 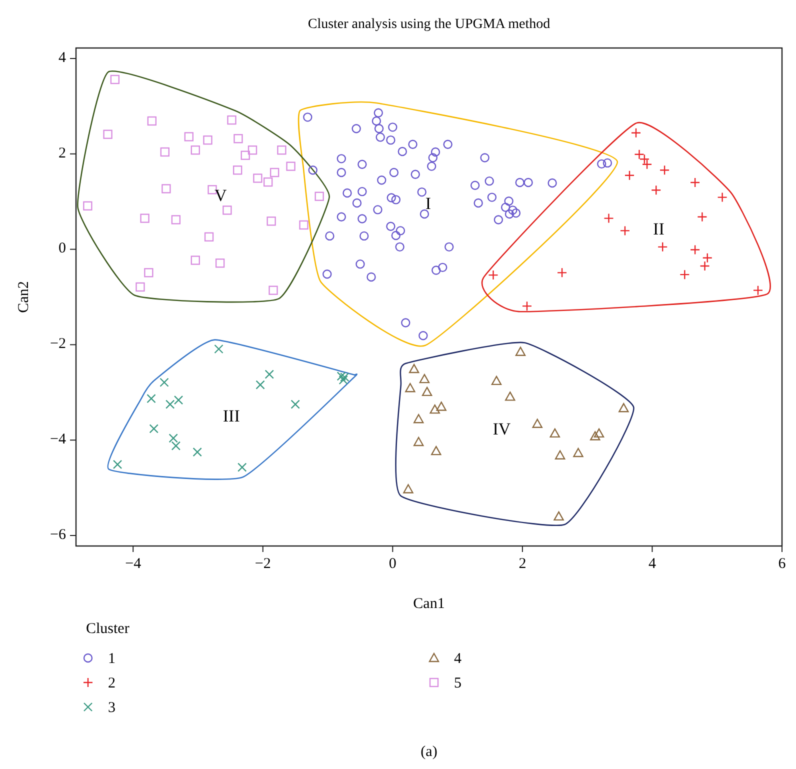 I want to click on text: (a), so click(x=429, y=752).